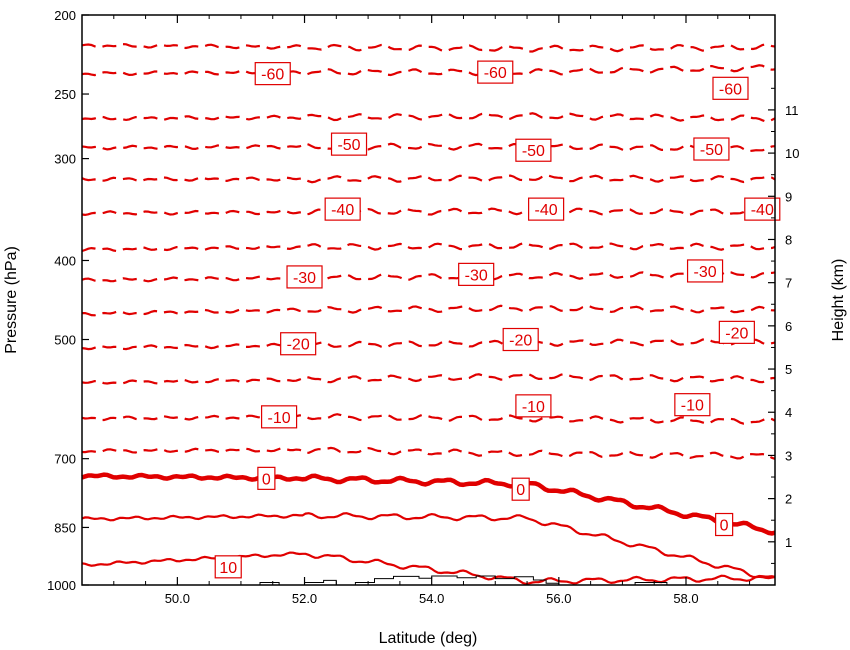 This screenshot has width=850, height=650. Describe the element at coordinates (838, 300) in the screenshot. I see `right-axis-title: Height (km)` at that location.